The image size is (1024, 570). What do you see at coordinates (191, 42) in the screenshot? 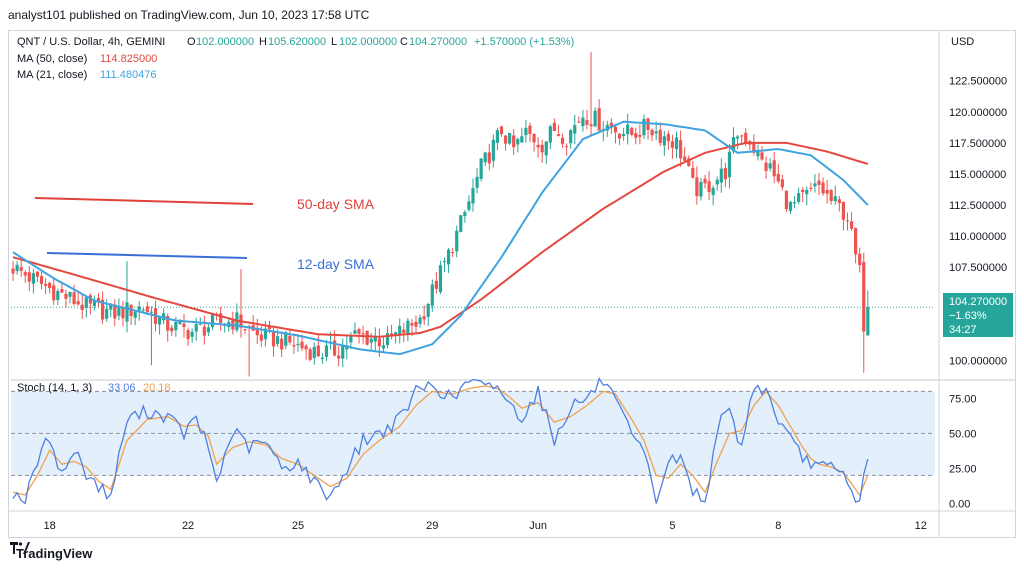
I see `open-label: O` at bounding box center [191, 42].